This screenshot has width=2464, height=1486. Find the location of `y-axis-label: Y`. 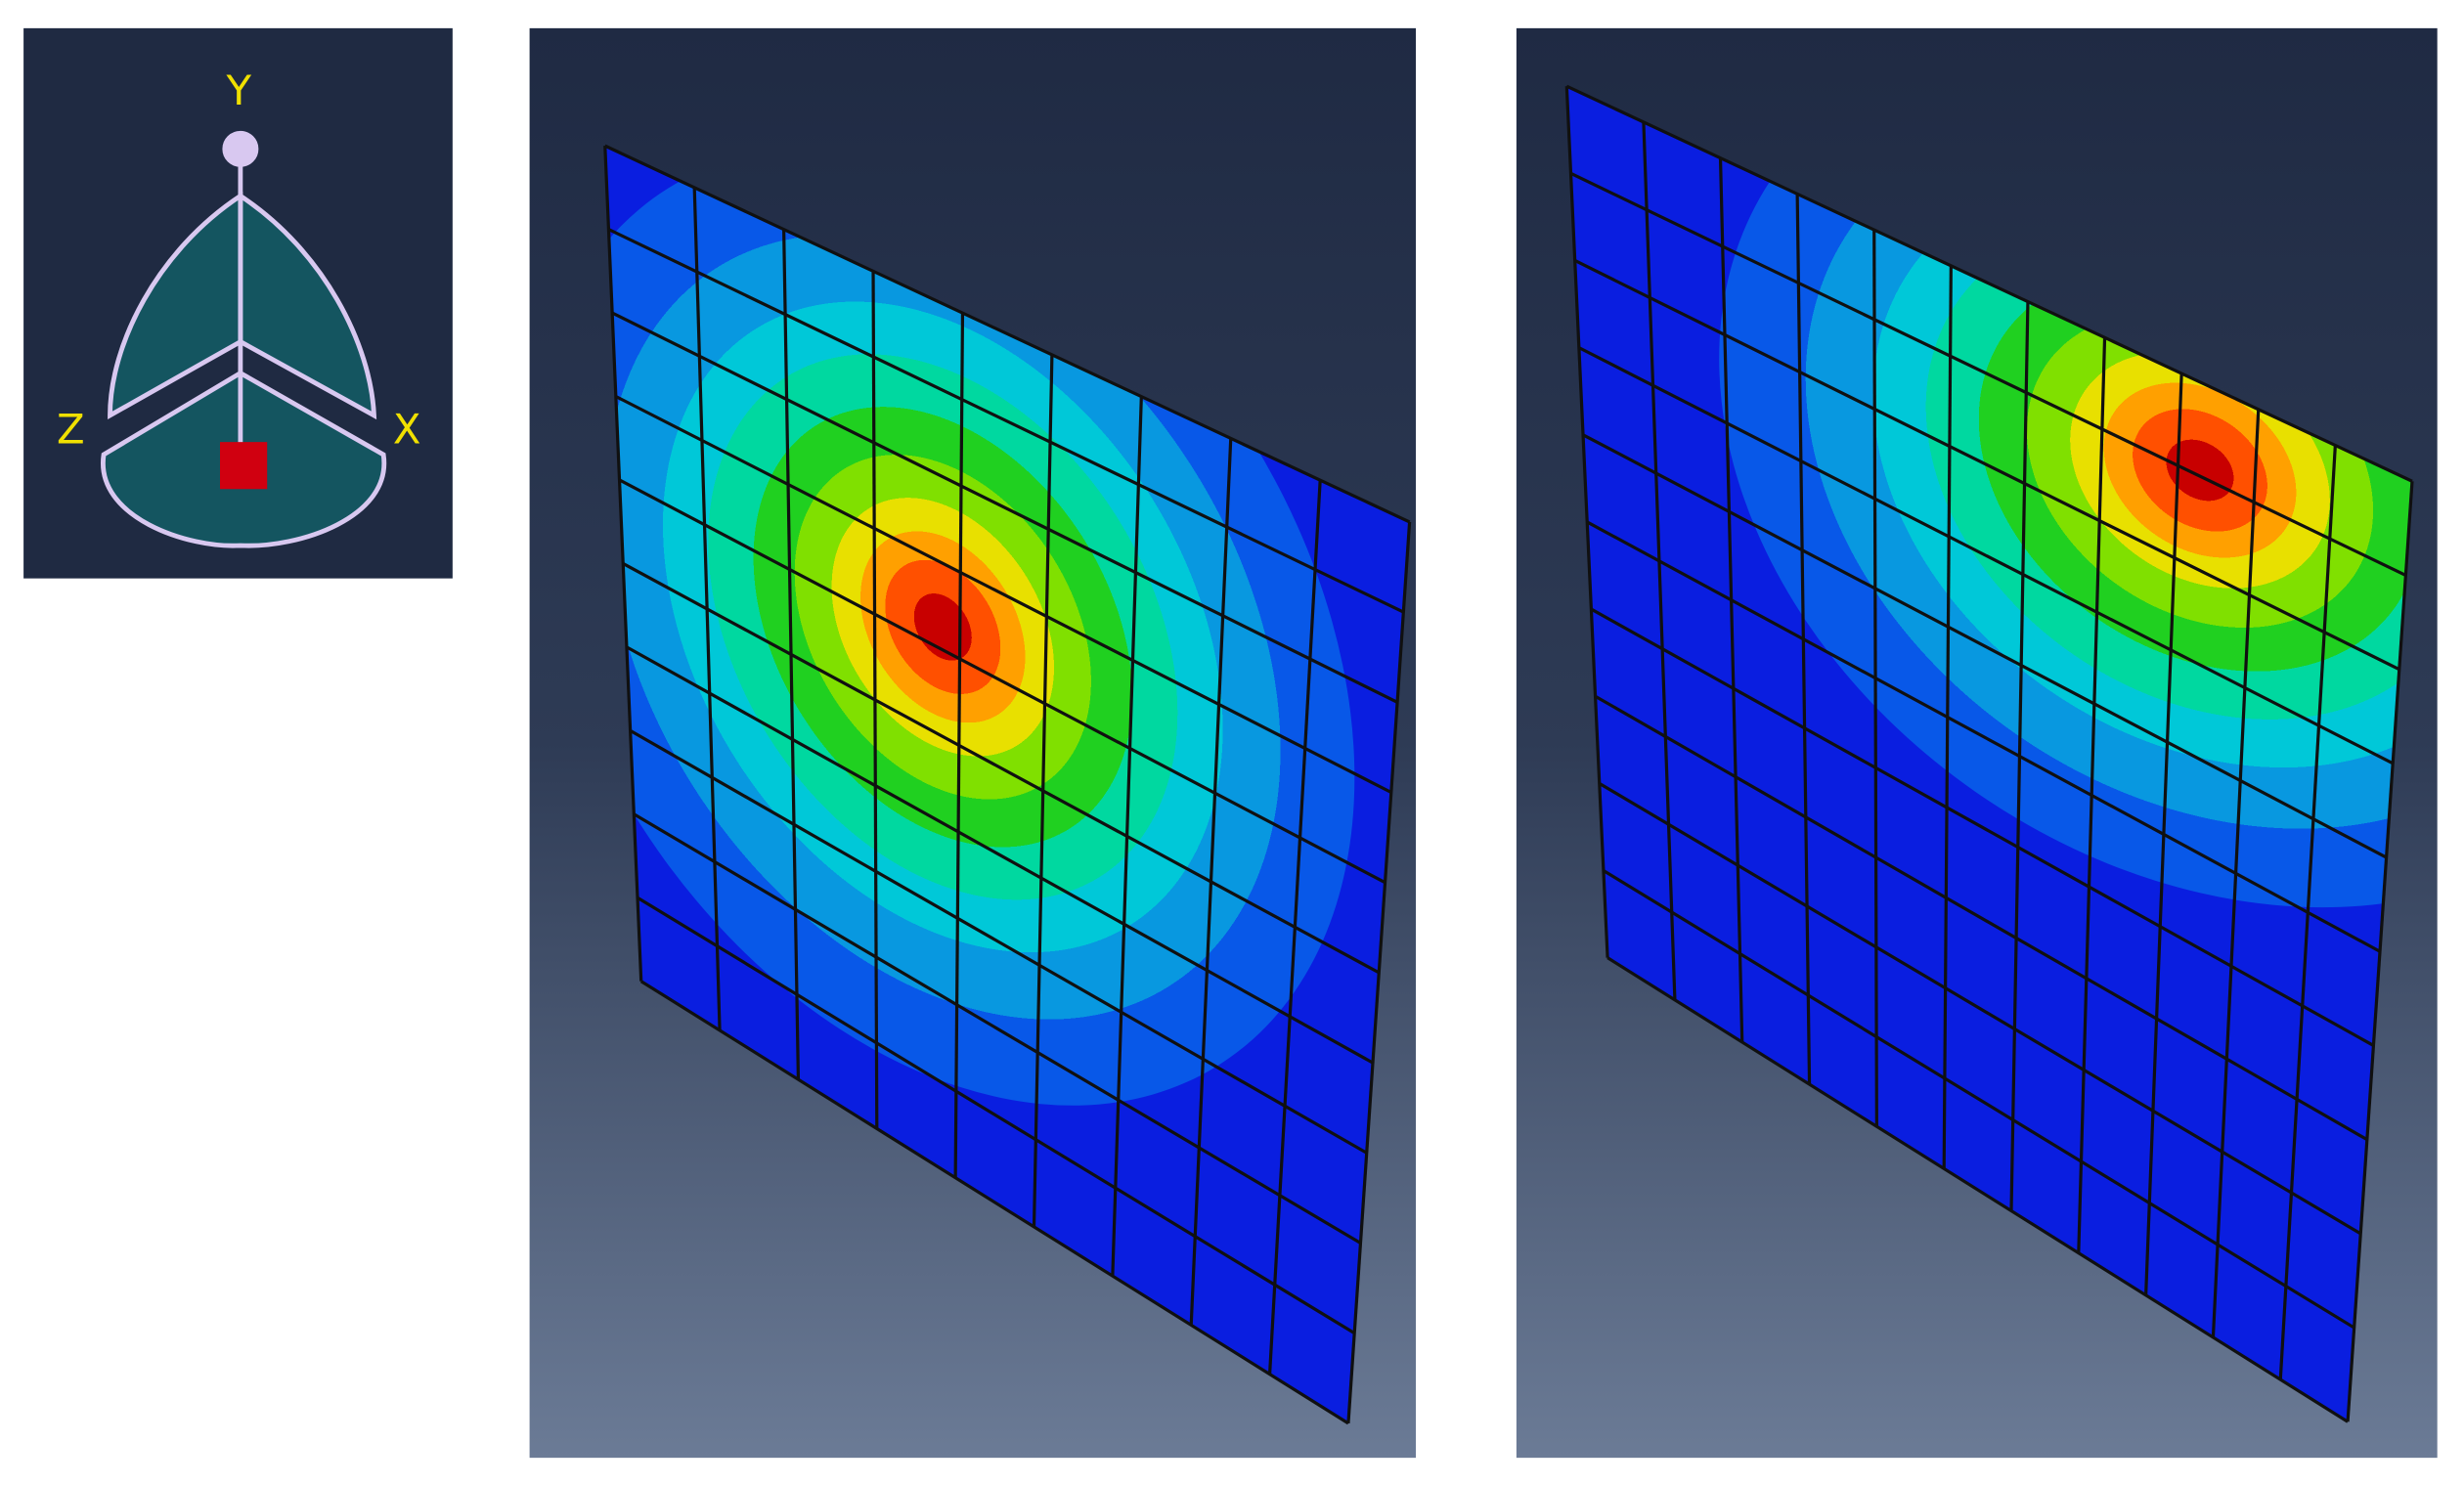

y-axis-label: Y is located at coordinates (239, 90).